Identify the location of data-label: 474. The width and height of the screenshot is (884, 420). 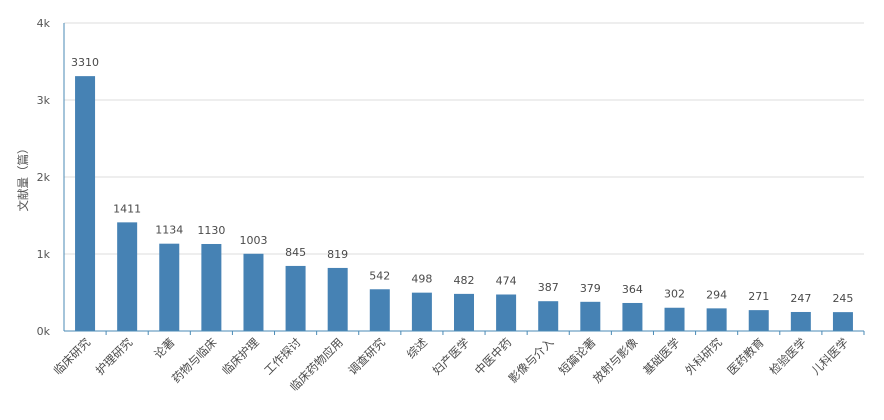
(506, 281).